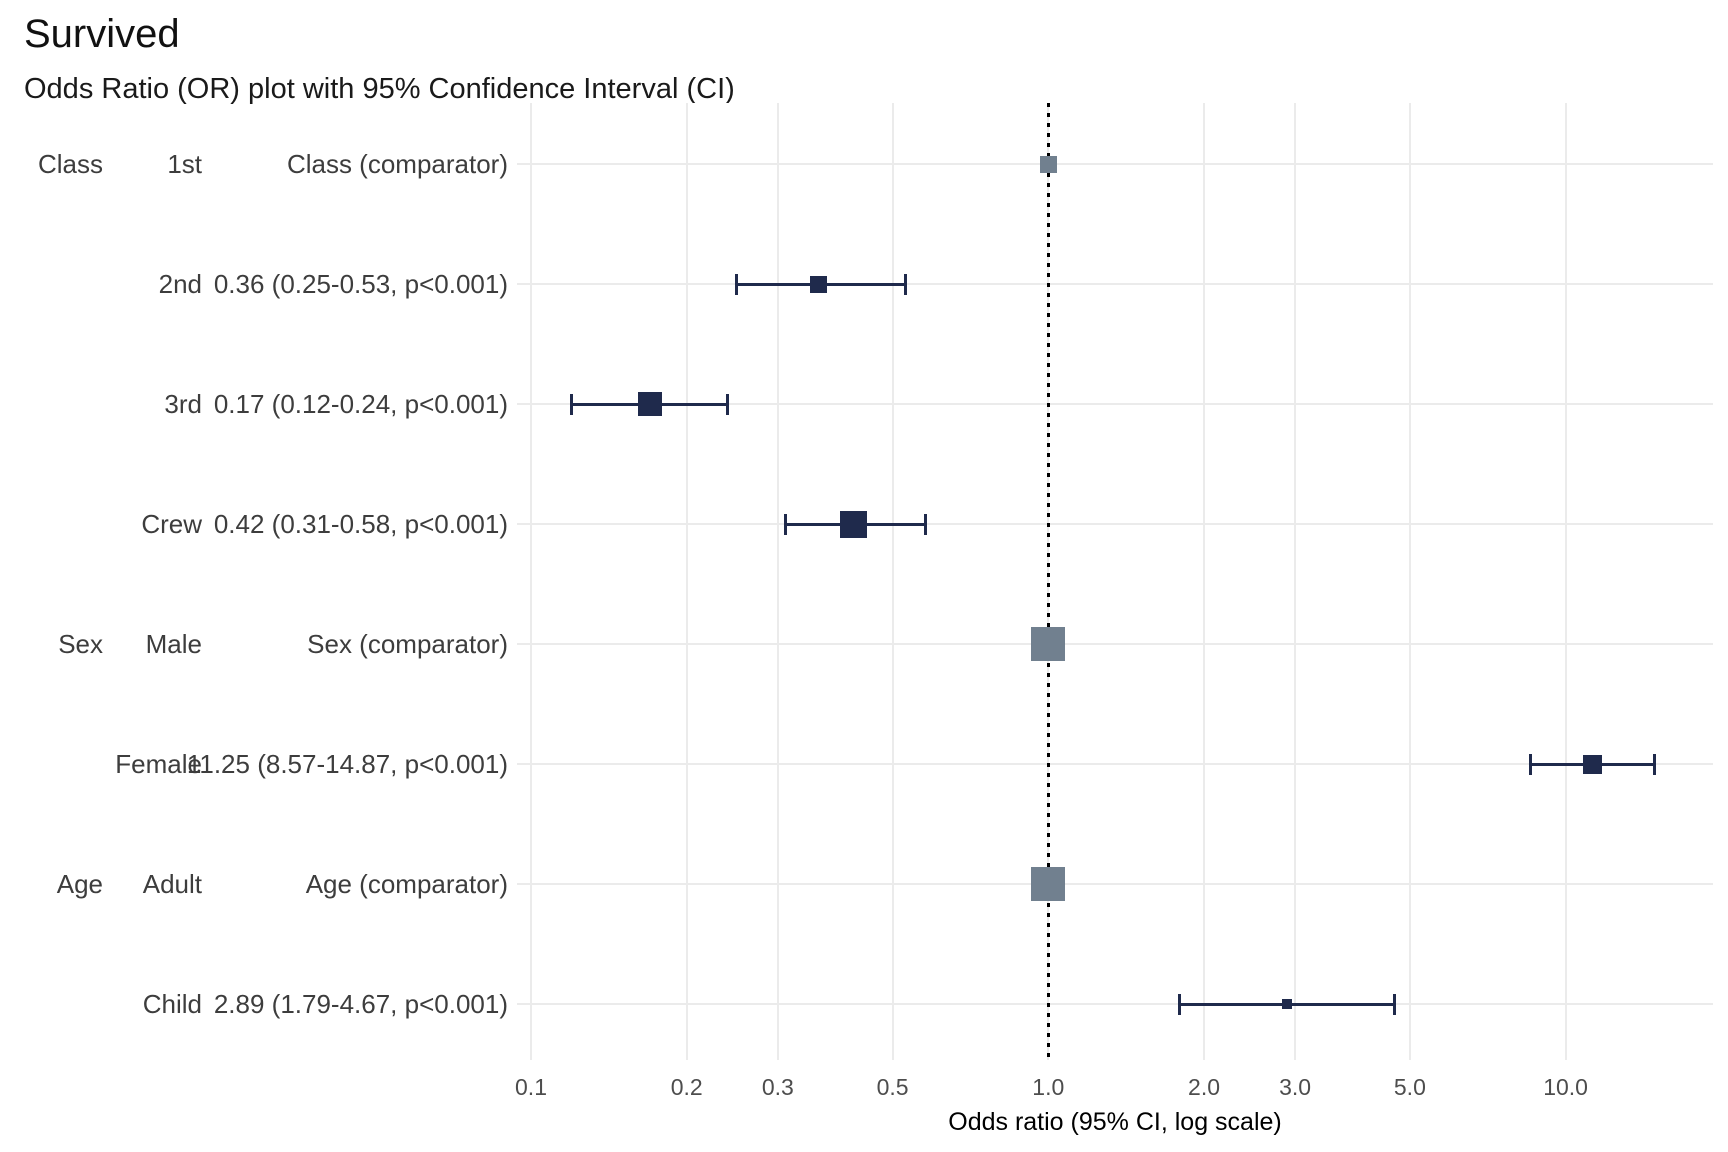 This screenshot has height=1152, width=1728. Describe the element at coordinates (1565, 1087) in the screenshot. I see `x-tick-label: 10.0` at that location.